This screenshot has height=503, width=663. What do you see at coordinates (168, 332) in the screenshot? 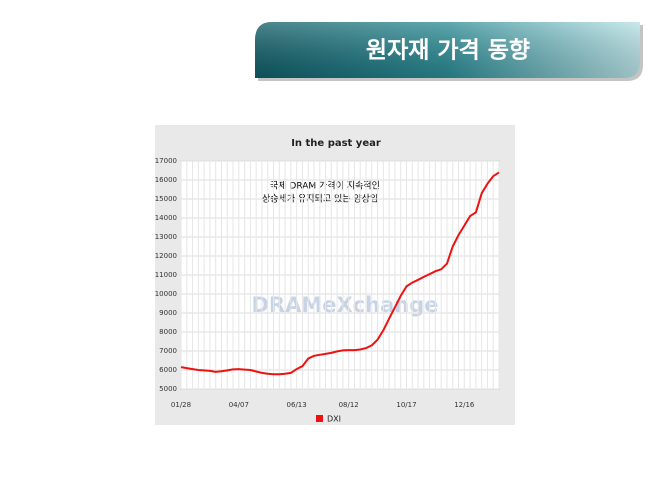
I see `y-tick-label: 8000` at bounding box center [168, 332].